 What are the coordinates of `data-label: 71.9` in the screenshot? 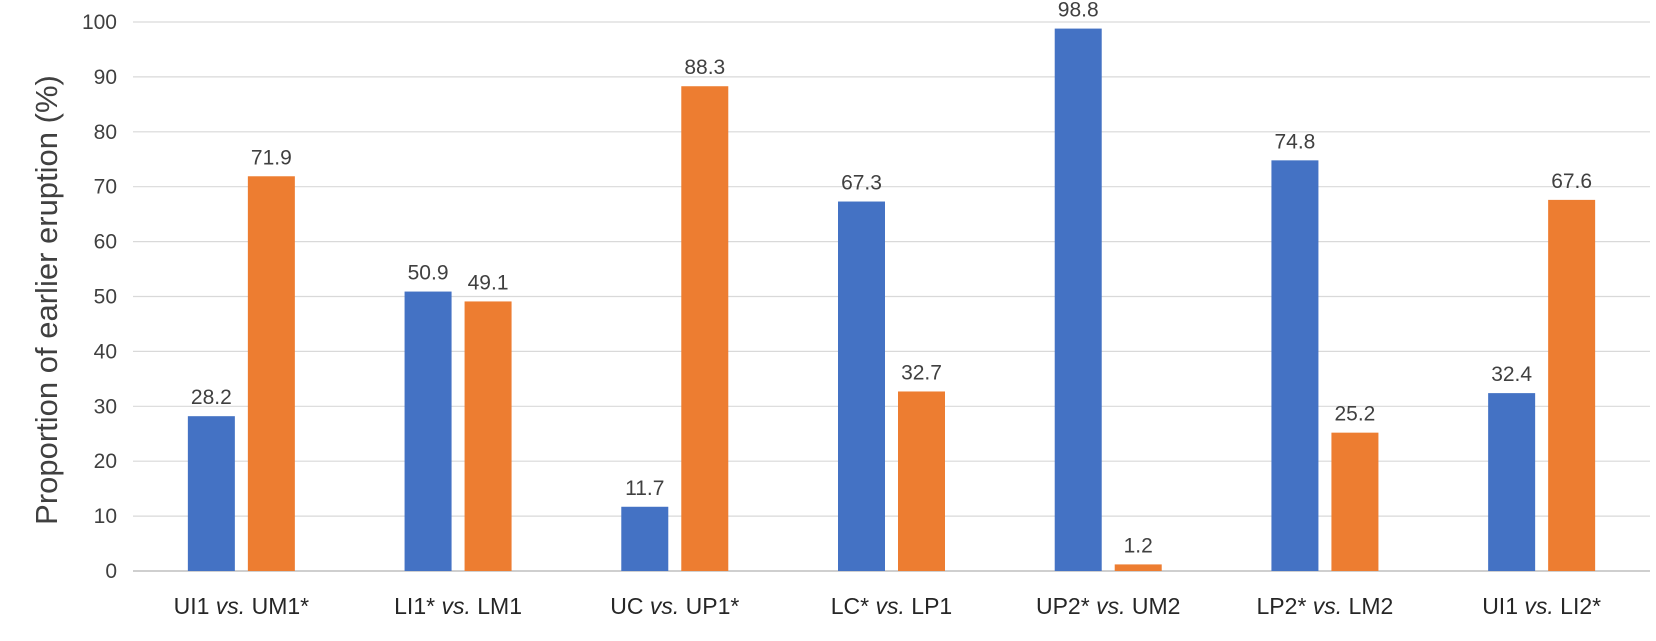 It's located at (271, 157).